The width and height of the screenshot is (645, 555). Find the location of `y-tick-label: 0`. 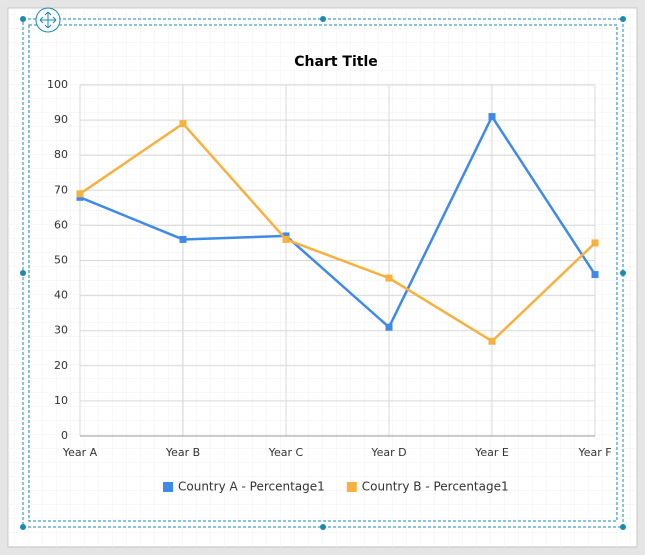

y-tick-label: 0 is located at coordinates (64, 435).